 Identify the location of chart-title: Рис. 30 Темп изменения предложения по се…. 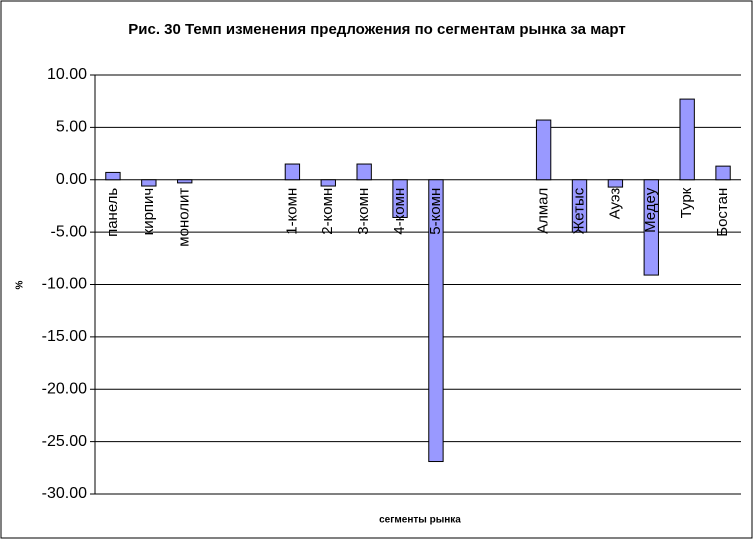
(377, 29).